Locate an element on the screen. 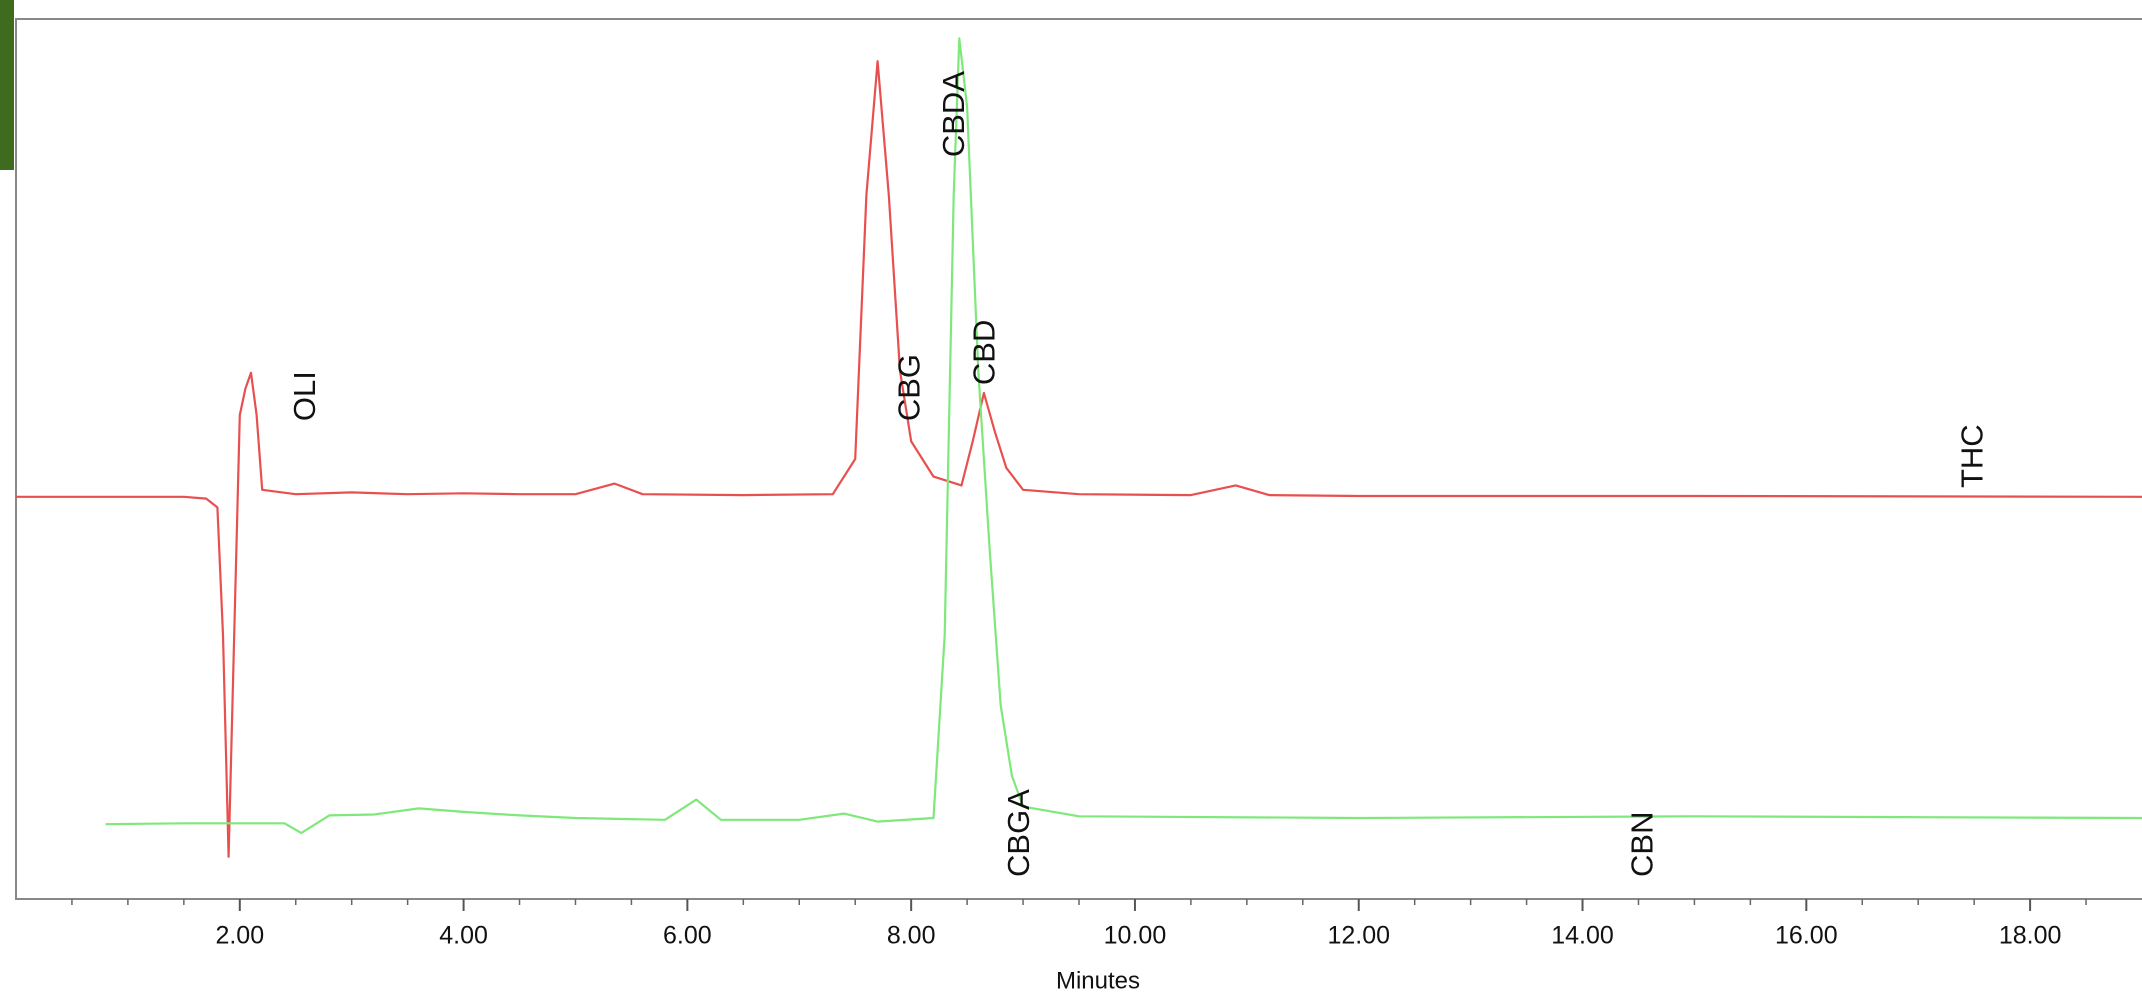 This screenshot has width=2142, height=997. x-tick-label: 2.00 is located at coordinates (239, 936).